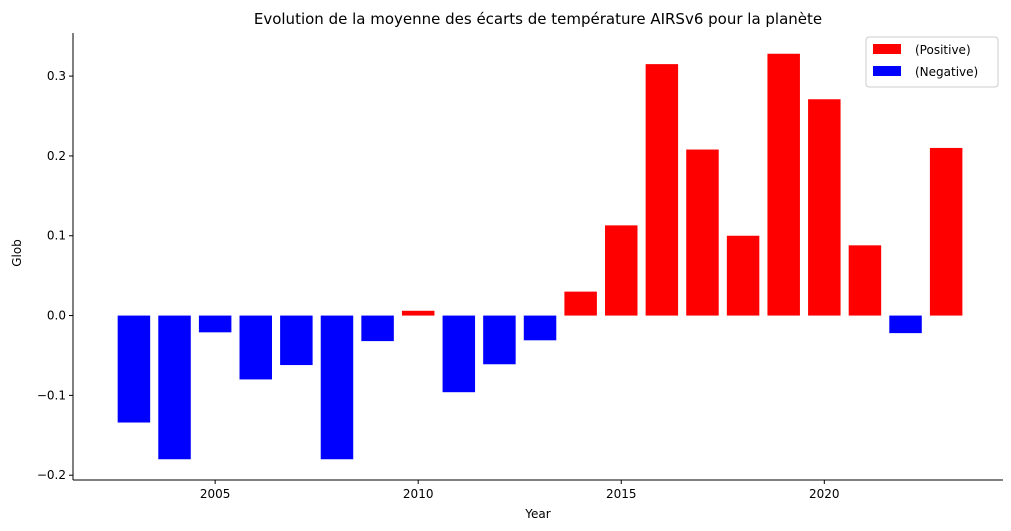 This screenshot has width=1011, height=531. I want to click on bar-2006, so click(255, 347).